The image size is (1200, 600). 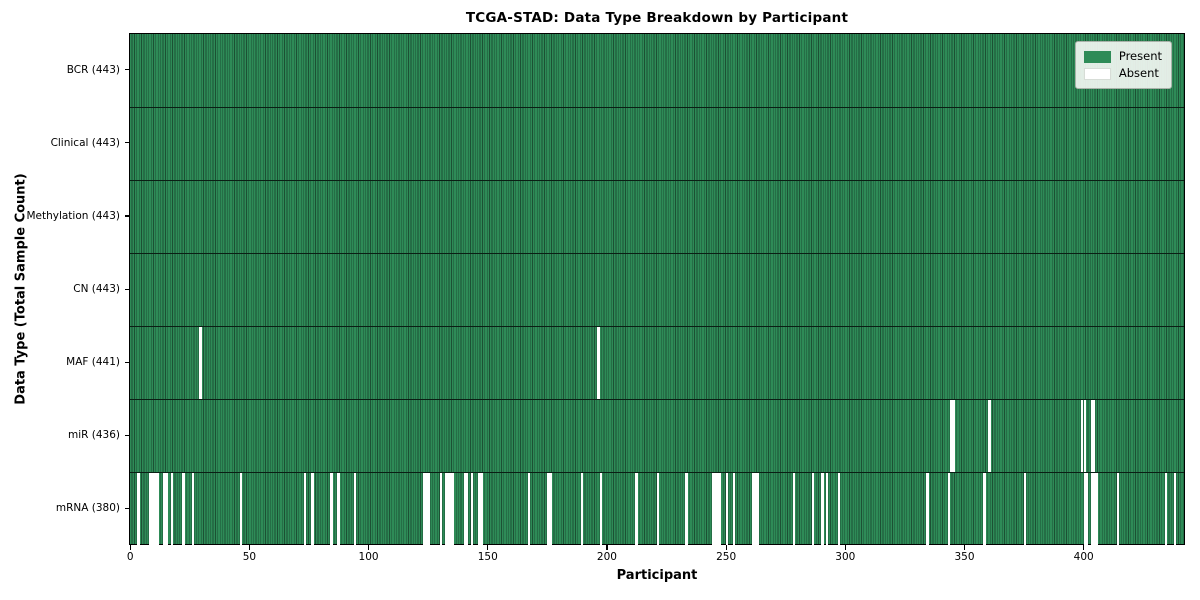 What do you see at coordinates (657, 575) in the screenshot?
I see `x-axis-label: Participant` at bounding box center [657, 575].